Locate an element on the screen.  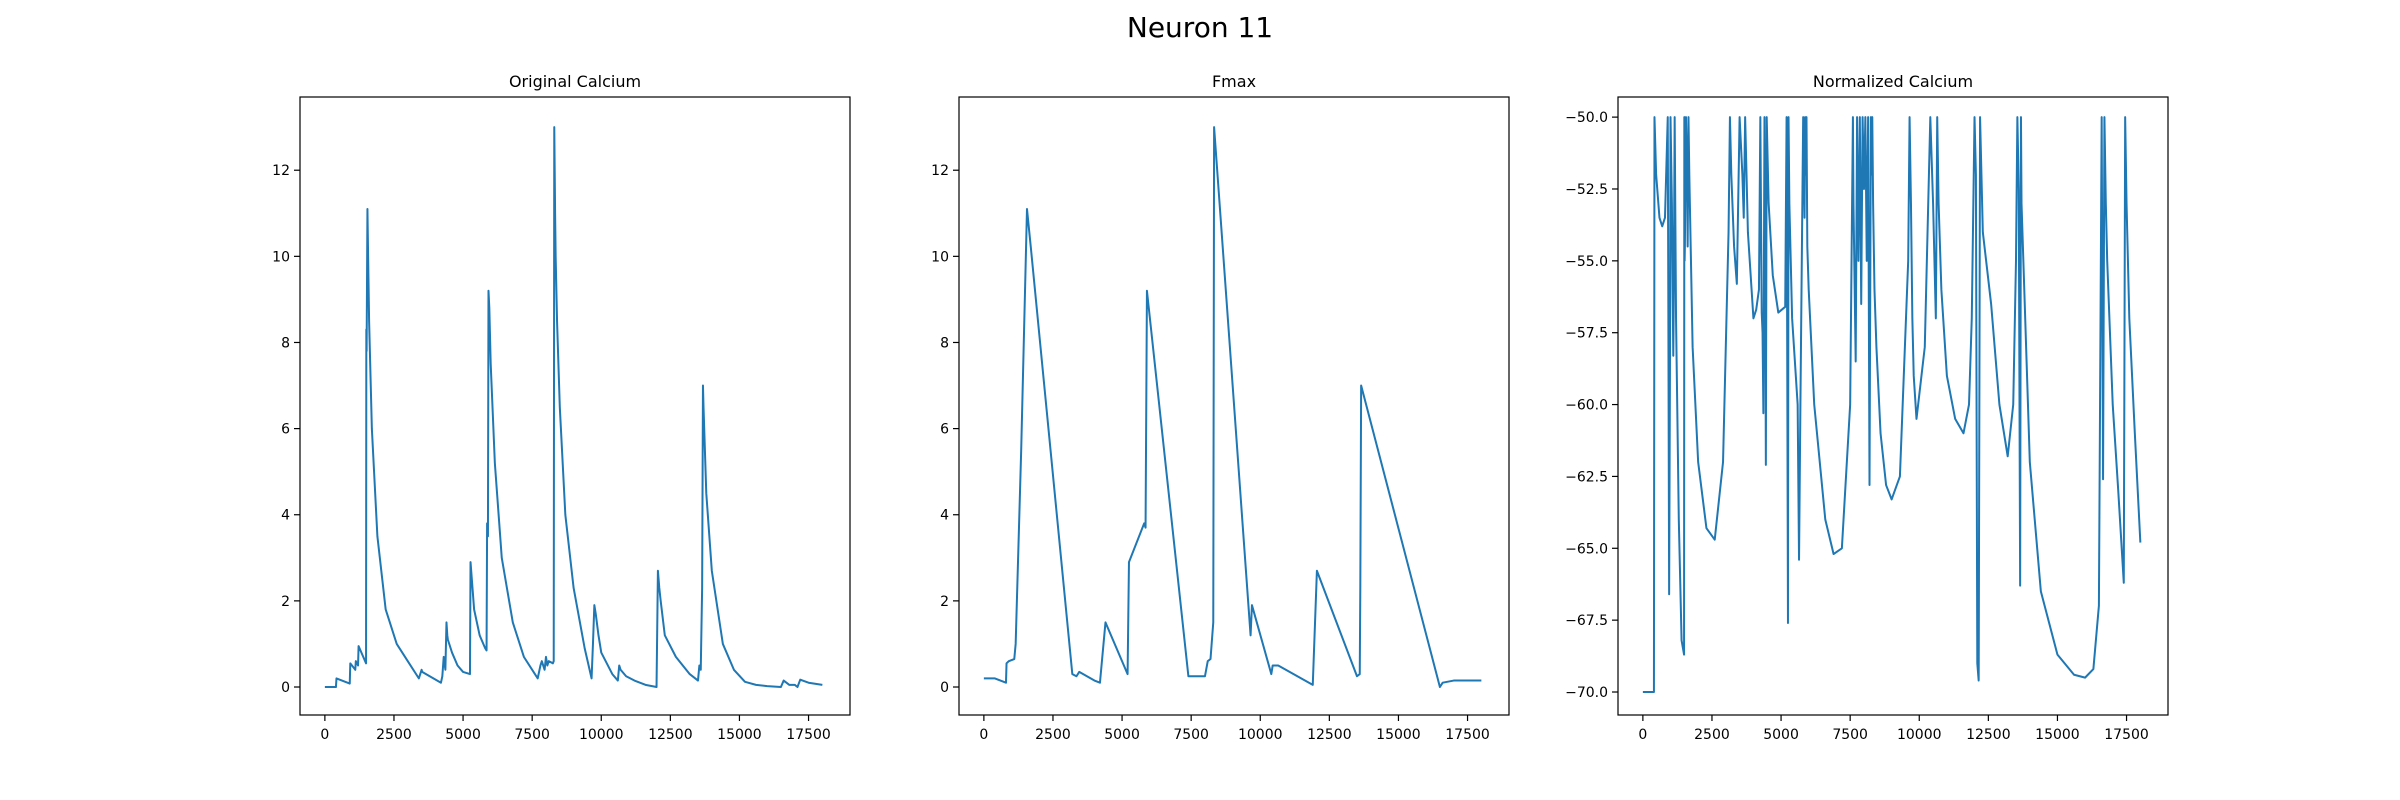
subplot-title: Original Calcium is located at coordinates (575, 81).